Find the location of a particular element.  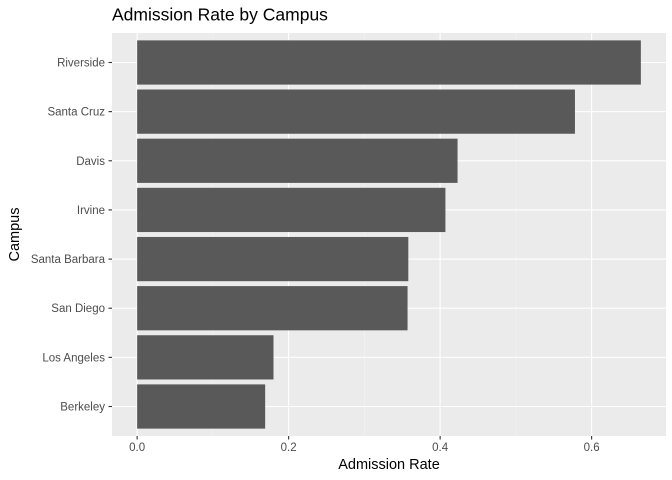

bar-santa-barbara is located at coordinates (273, 259).